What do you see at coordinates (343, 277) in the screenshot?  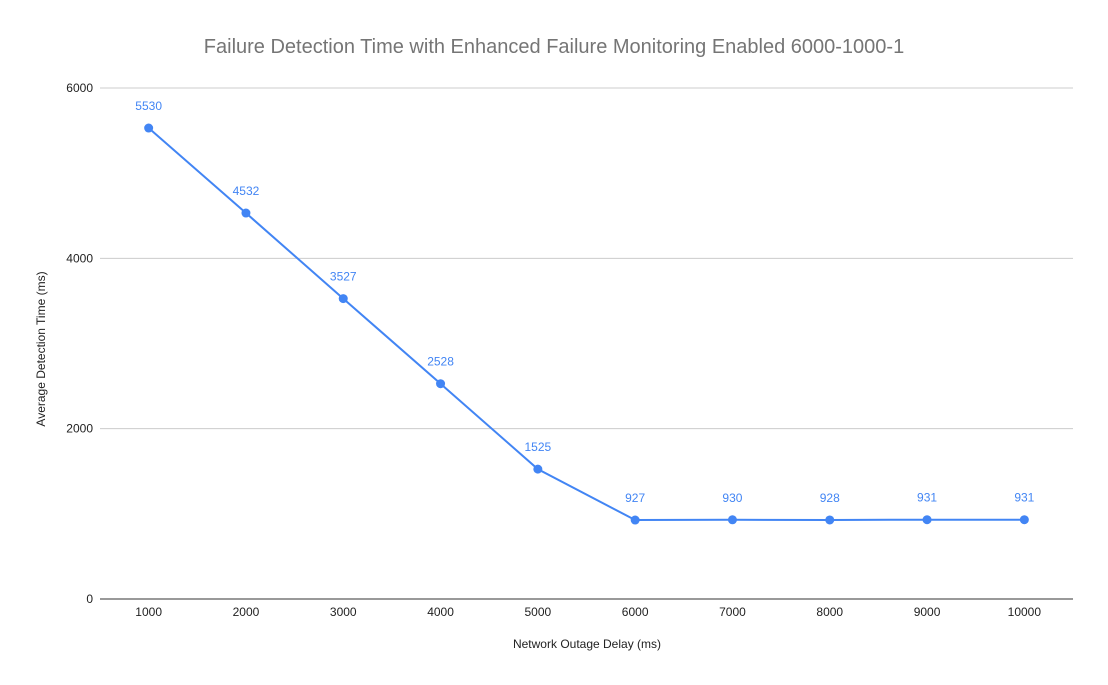 I see `data-label: 3527` at bounding box center [343, 277].